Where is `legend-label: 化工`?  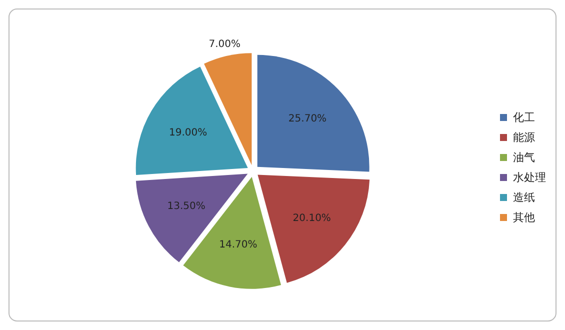
legend-label: 化工 is located at coordinates (524, 117).